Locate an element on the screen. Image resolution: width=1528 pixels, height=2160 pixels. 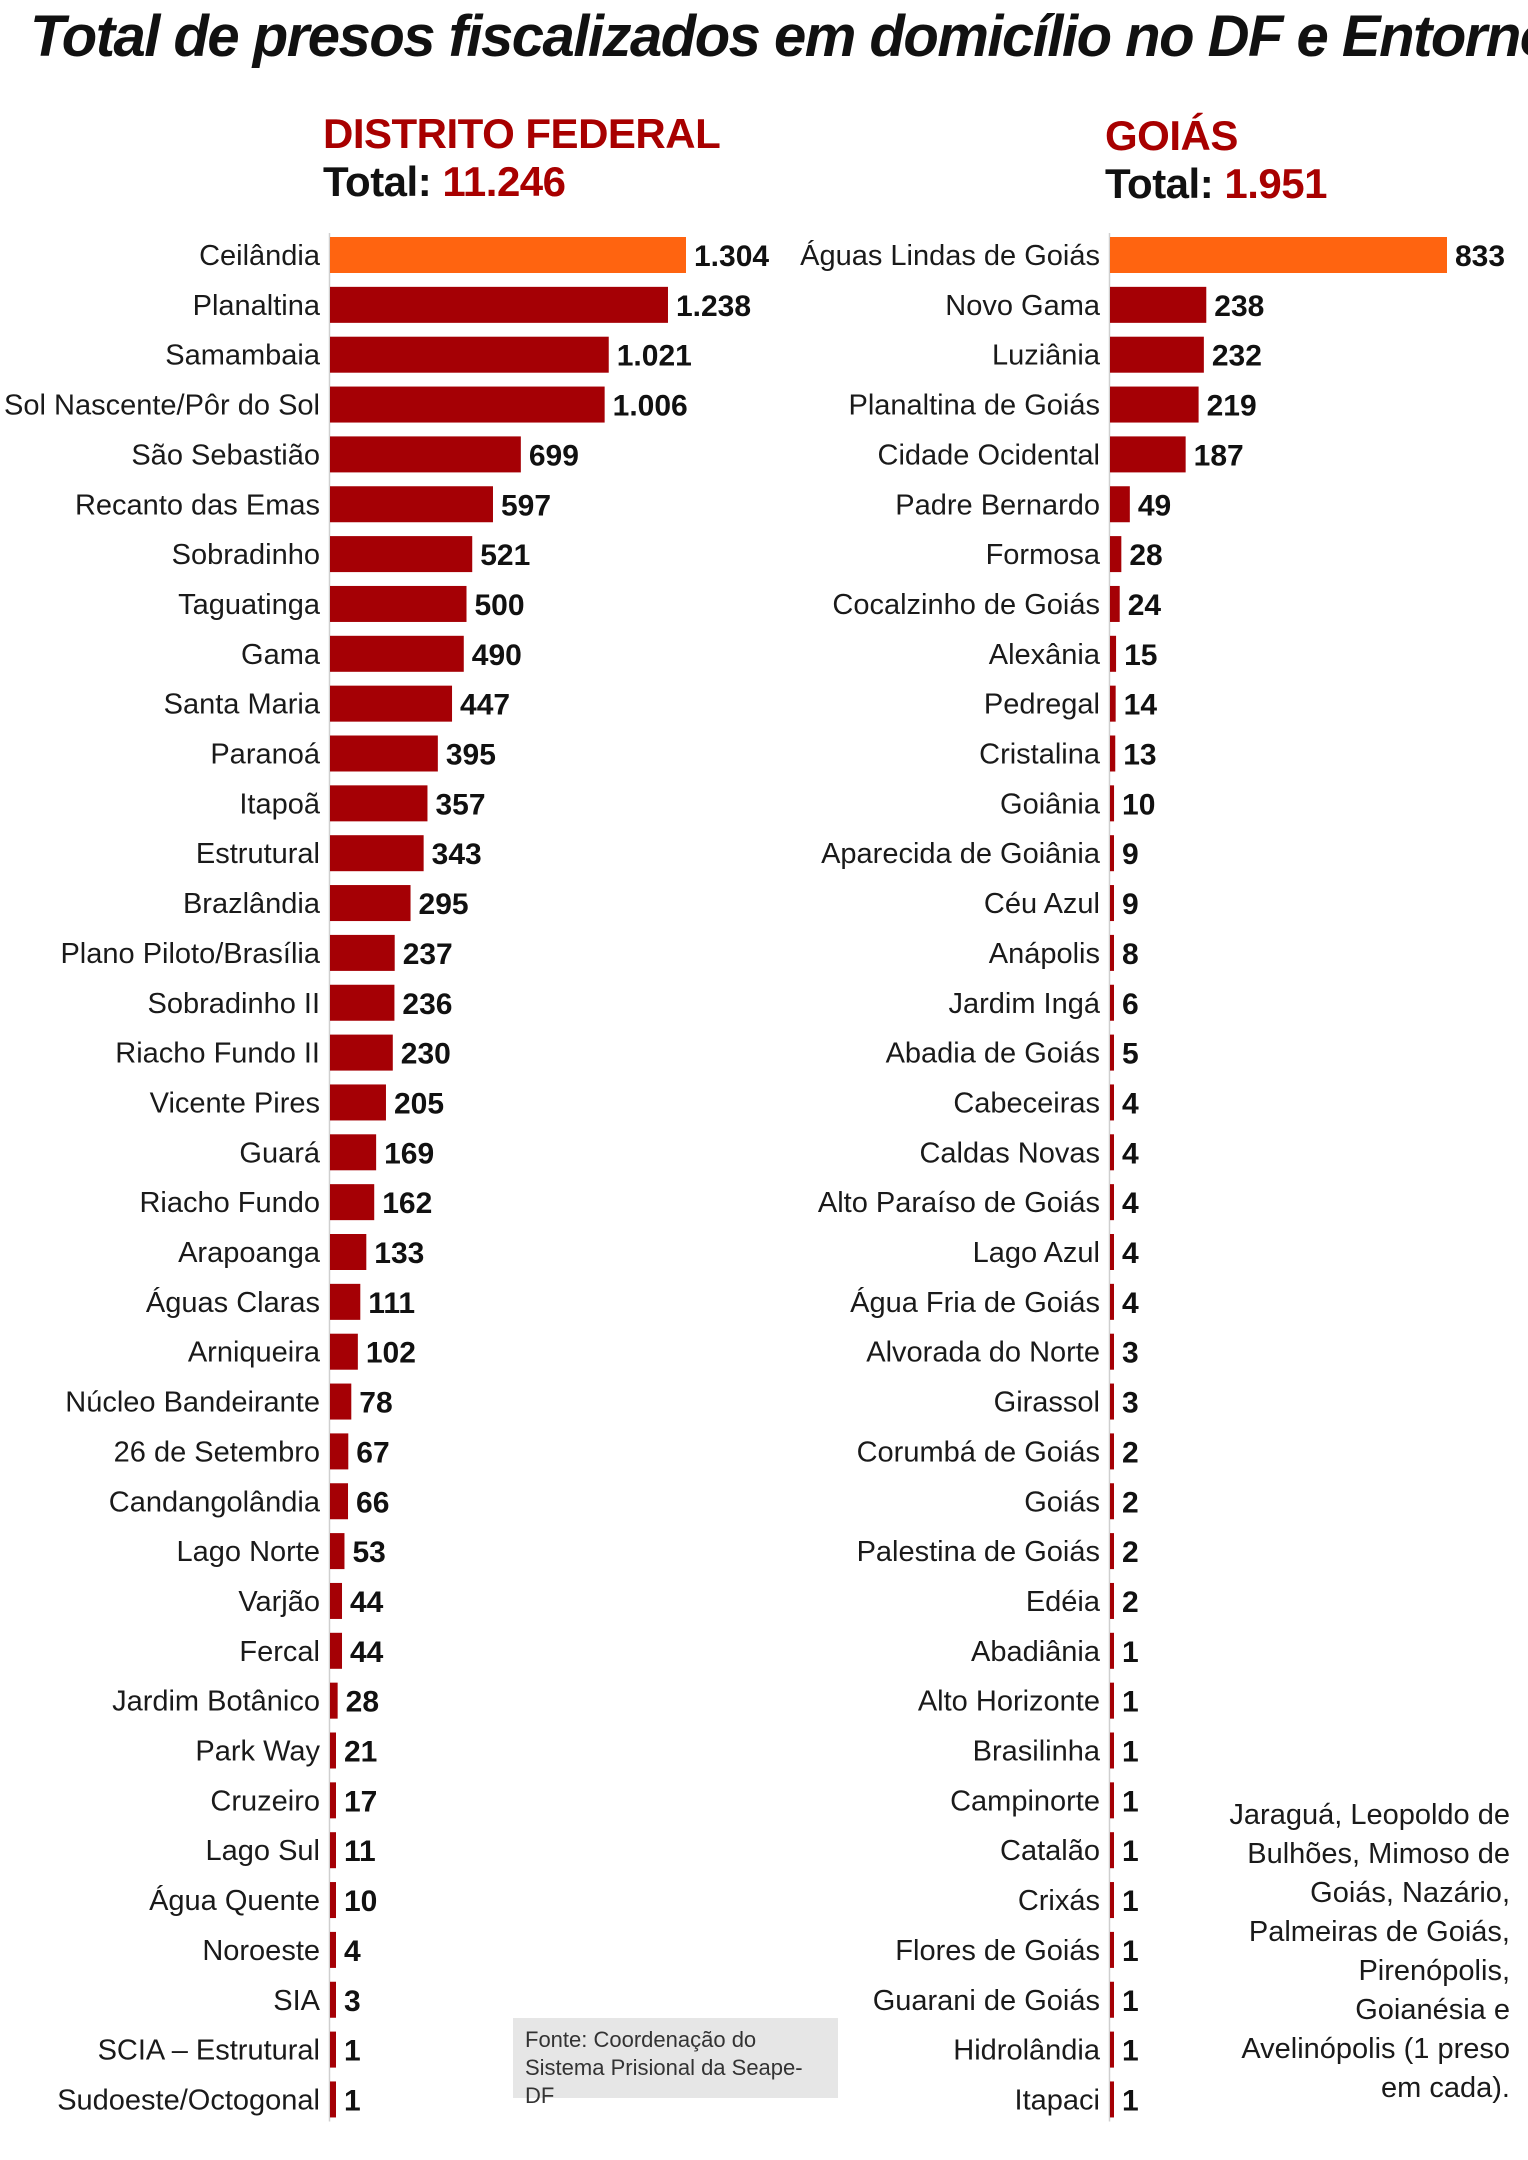
df-value-label: 133 is located at coordinates (399, 1253).